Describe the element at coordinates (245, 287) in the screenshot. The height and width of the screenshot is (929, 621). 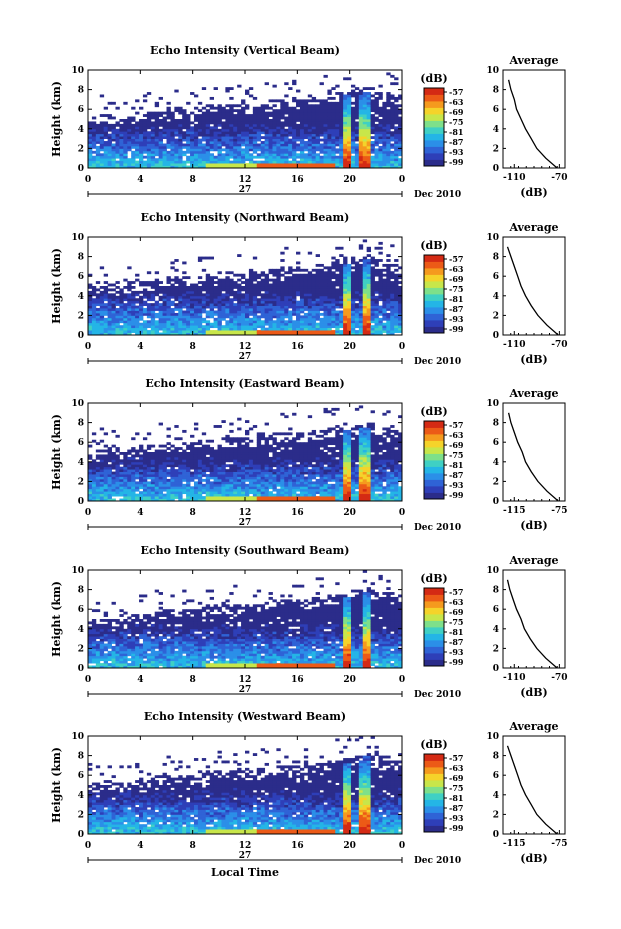
I see `heatmap-cells` at that location.